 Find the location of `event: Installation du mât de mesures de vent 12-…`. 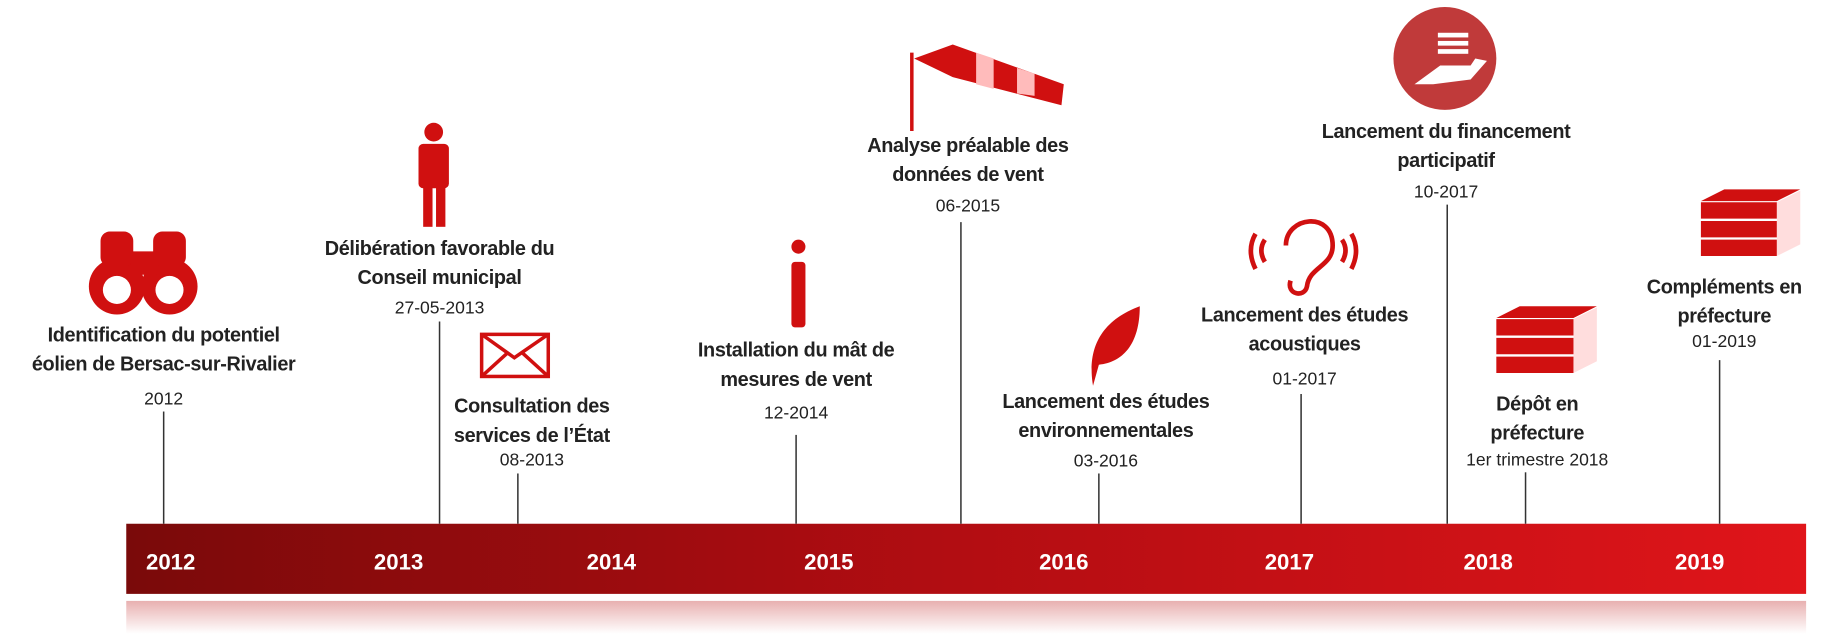

event: Installation du mât de mesures de vent 12-… is located at coordinates (796, 432).